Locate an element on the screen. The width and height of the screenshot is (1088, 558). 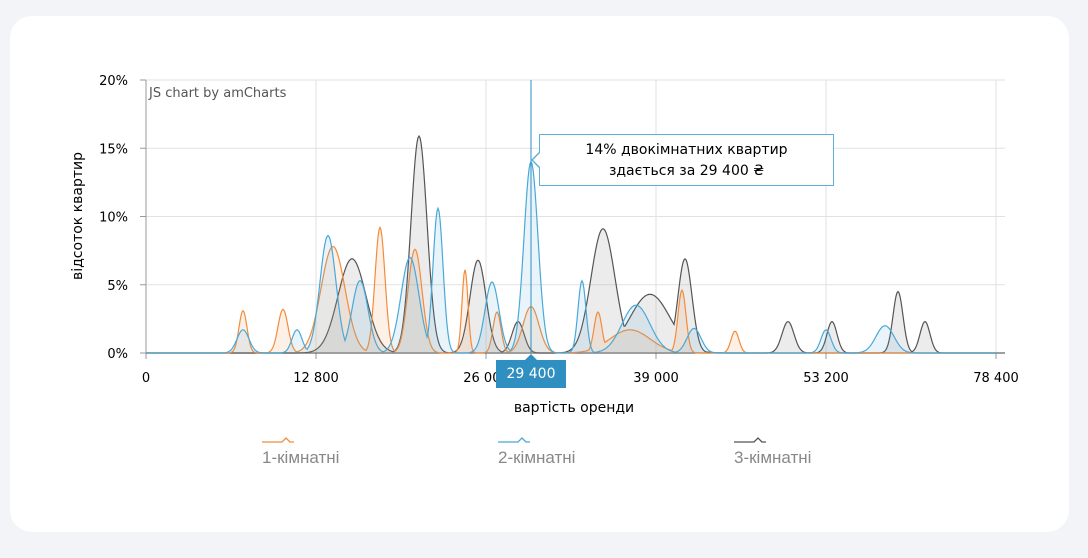
y-tick-label: 5% is located at coordinates (117, 286).